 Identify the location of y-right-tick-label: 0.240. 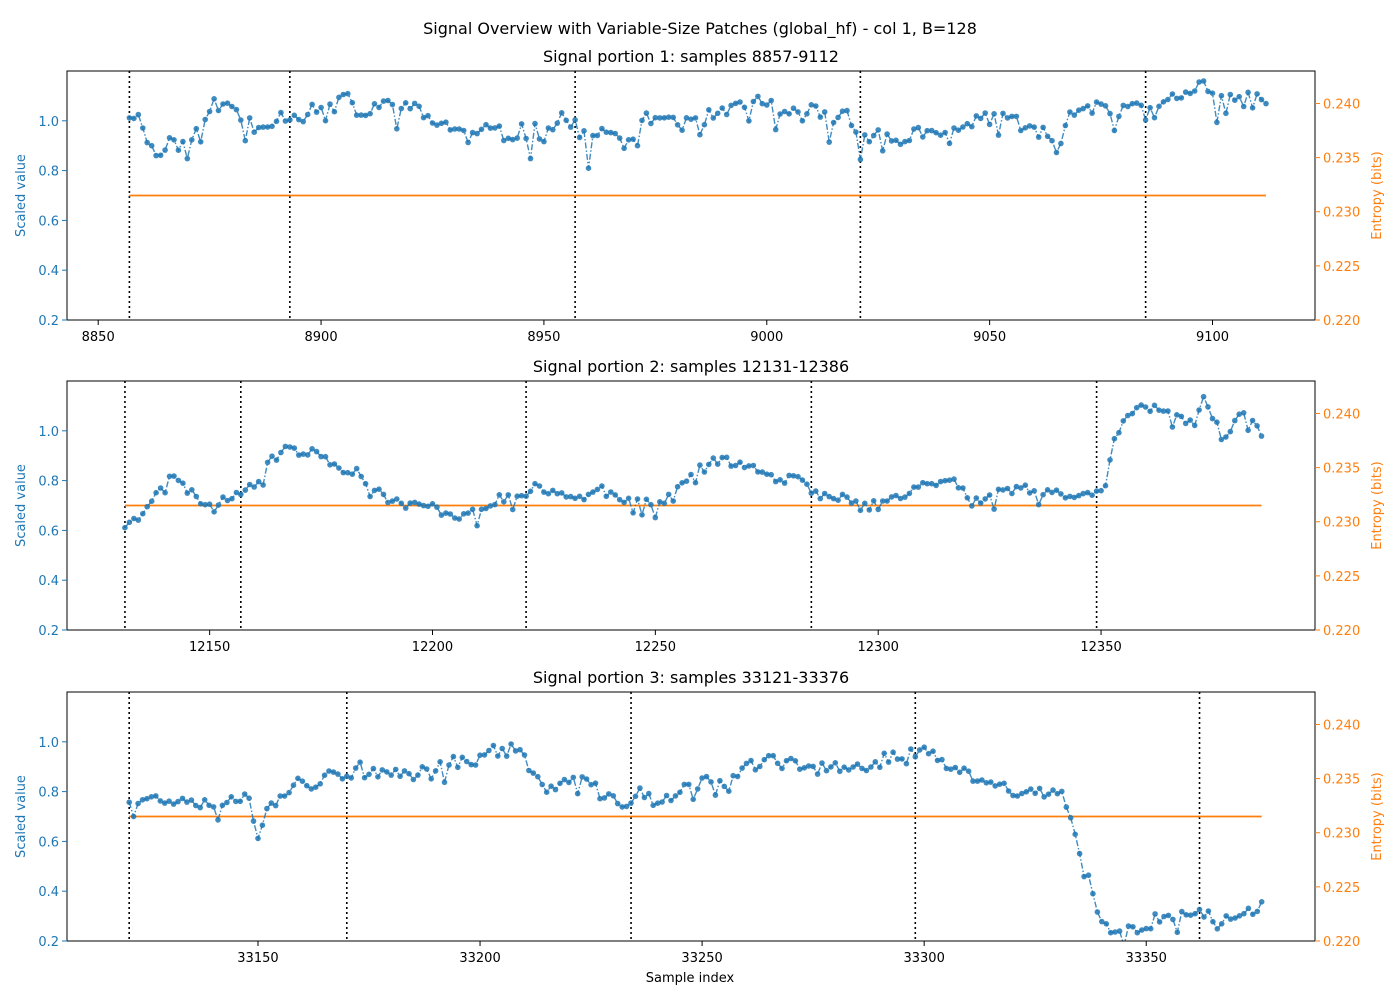
(1341, 725).